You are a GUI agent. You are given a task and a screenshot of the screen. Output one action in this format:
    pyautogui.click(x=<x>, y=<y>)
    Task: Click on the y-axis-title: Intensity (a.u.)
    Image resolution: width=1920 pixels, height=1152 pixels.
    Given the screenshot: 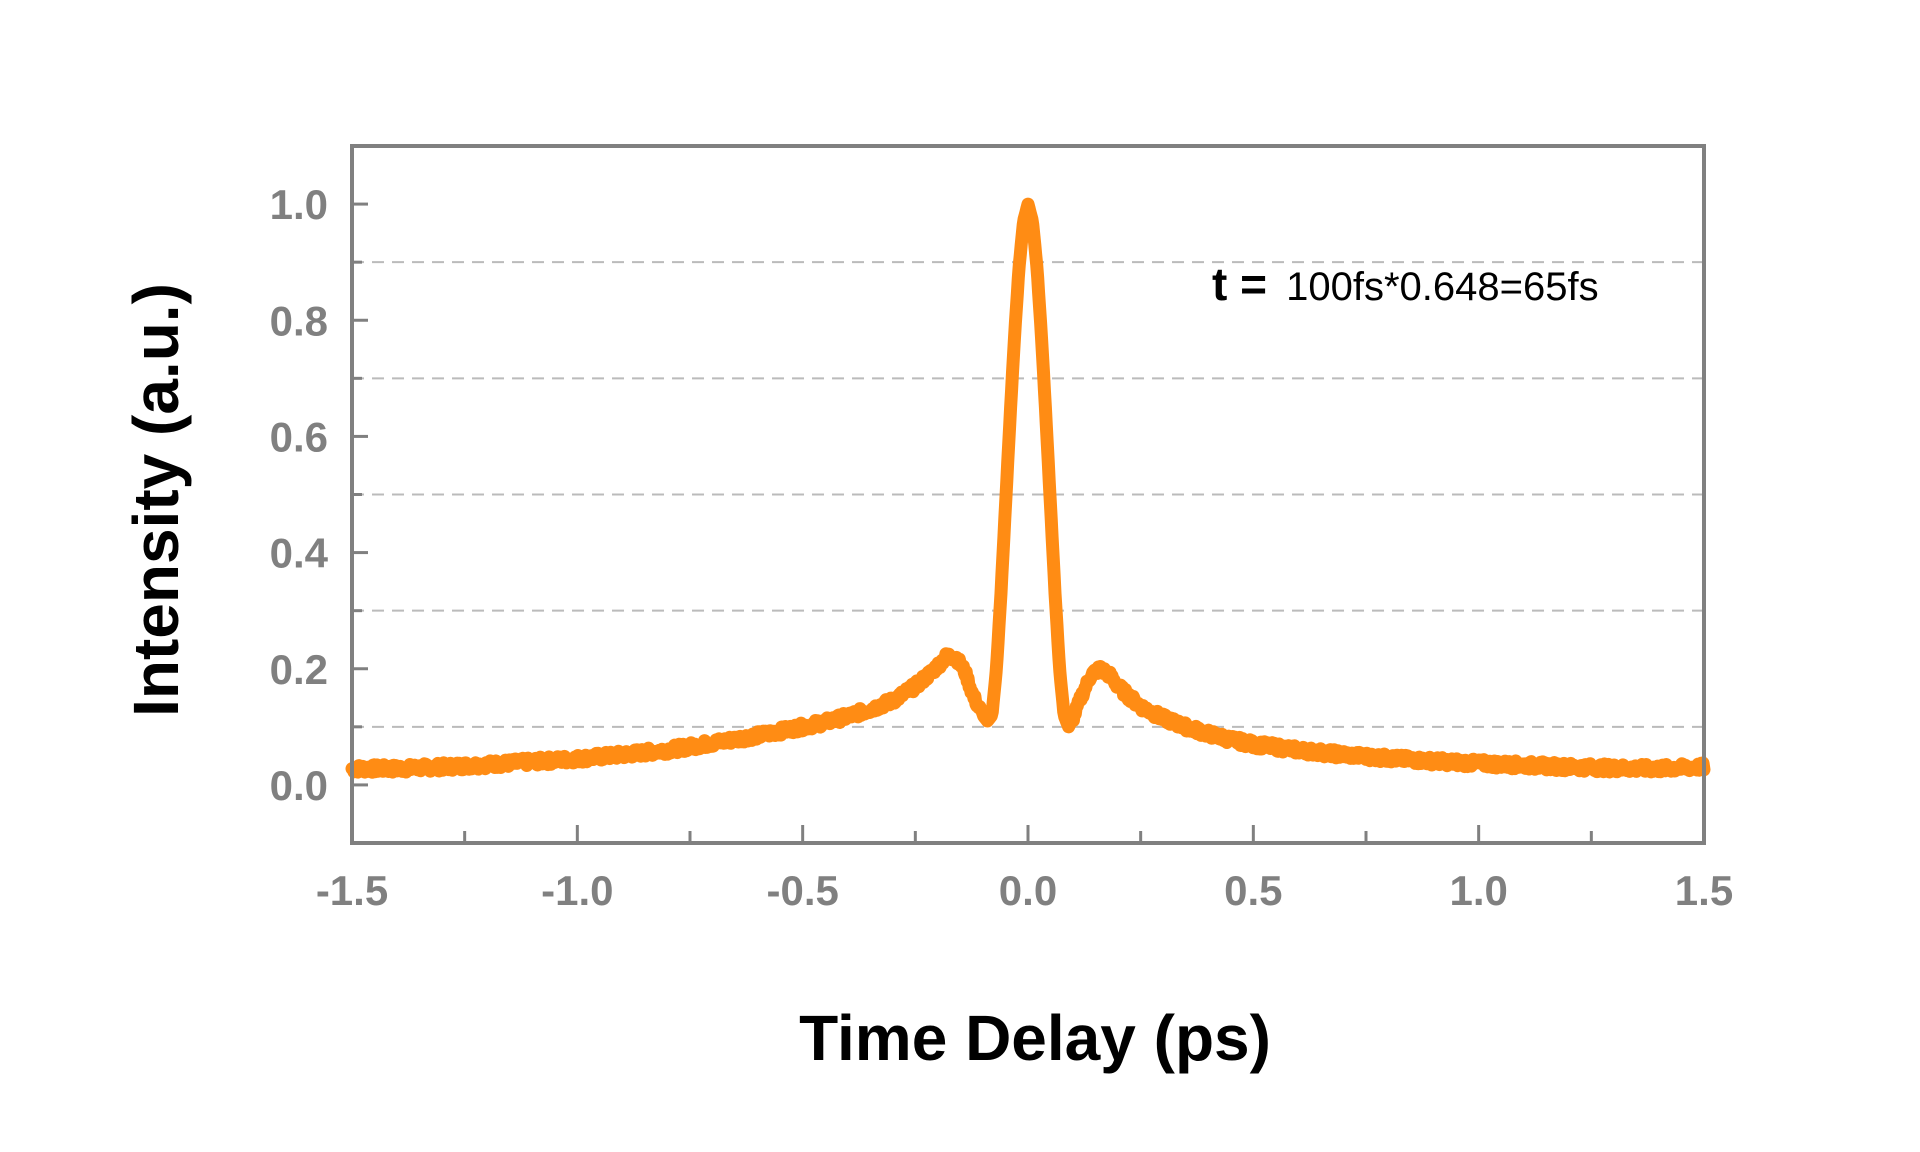 What is the action you would take?
    pyautogui.click(x=156, y=500)
    